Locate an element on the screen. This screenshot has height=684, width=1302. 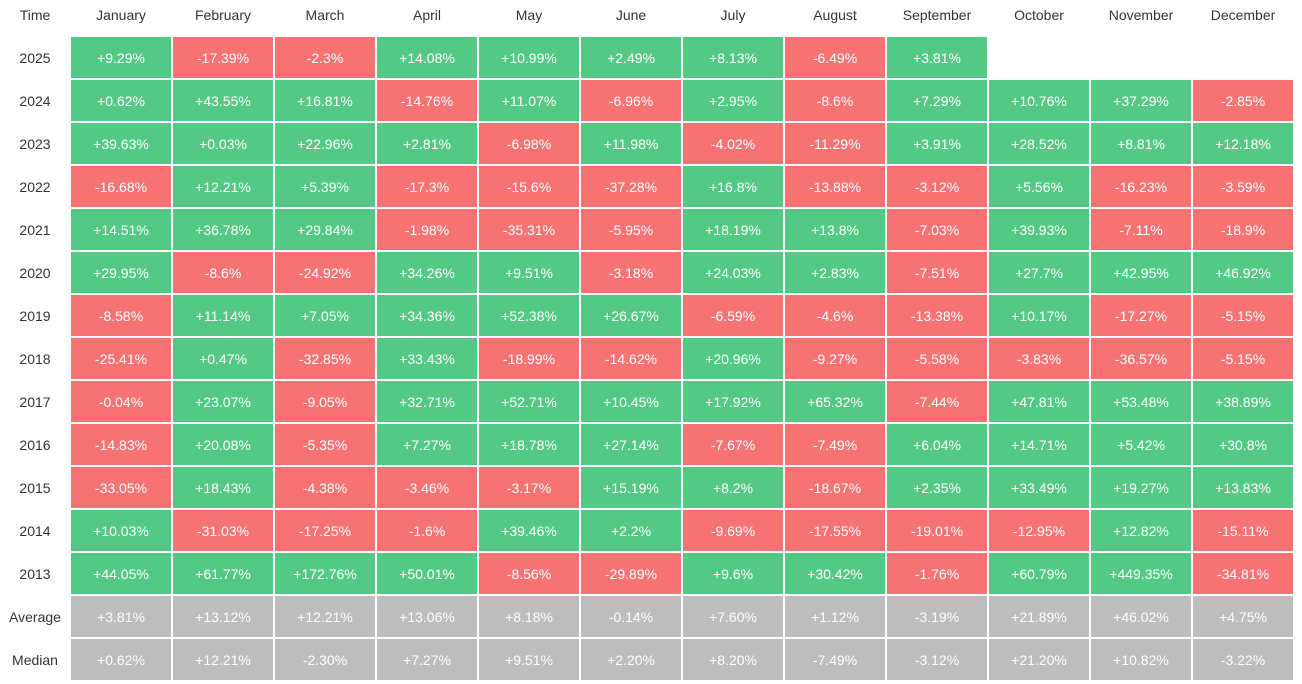
return-cell: +28.52% is located at coordinates (1039, 143).